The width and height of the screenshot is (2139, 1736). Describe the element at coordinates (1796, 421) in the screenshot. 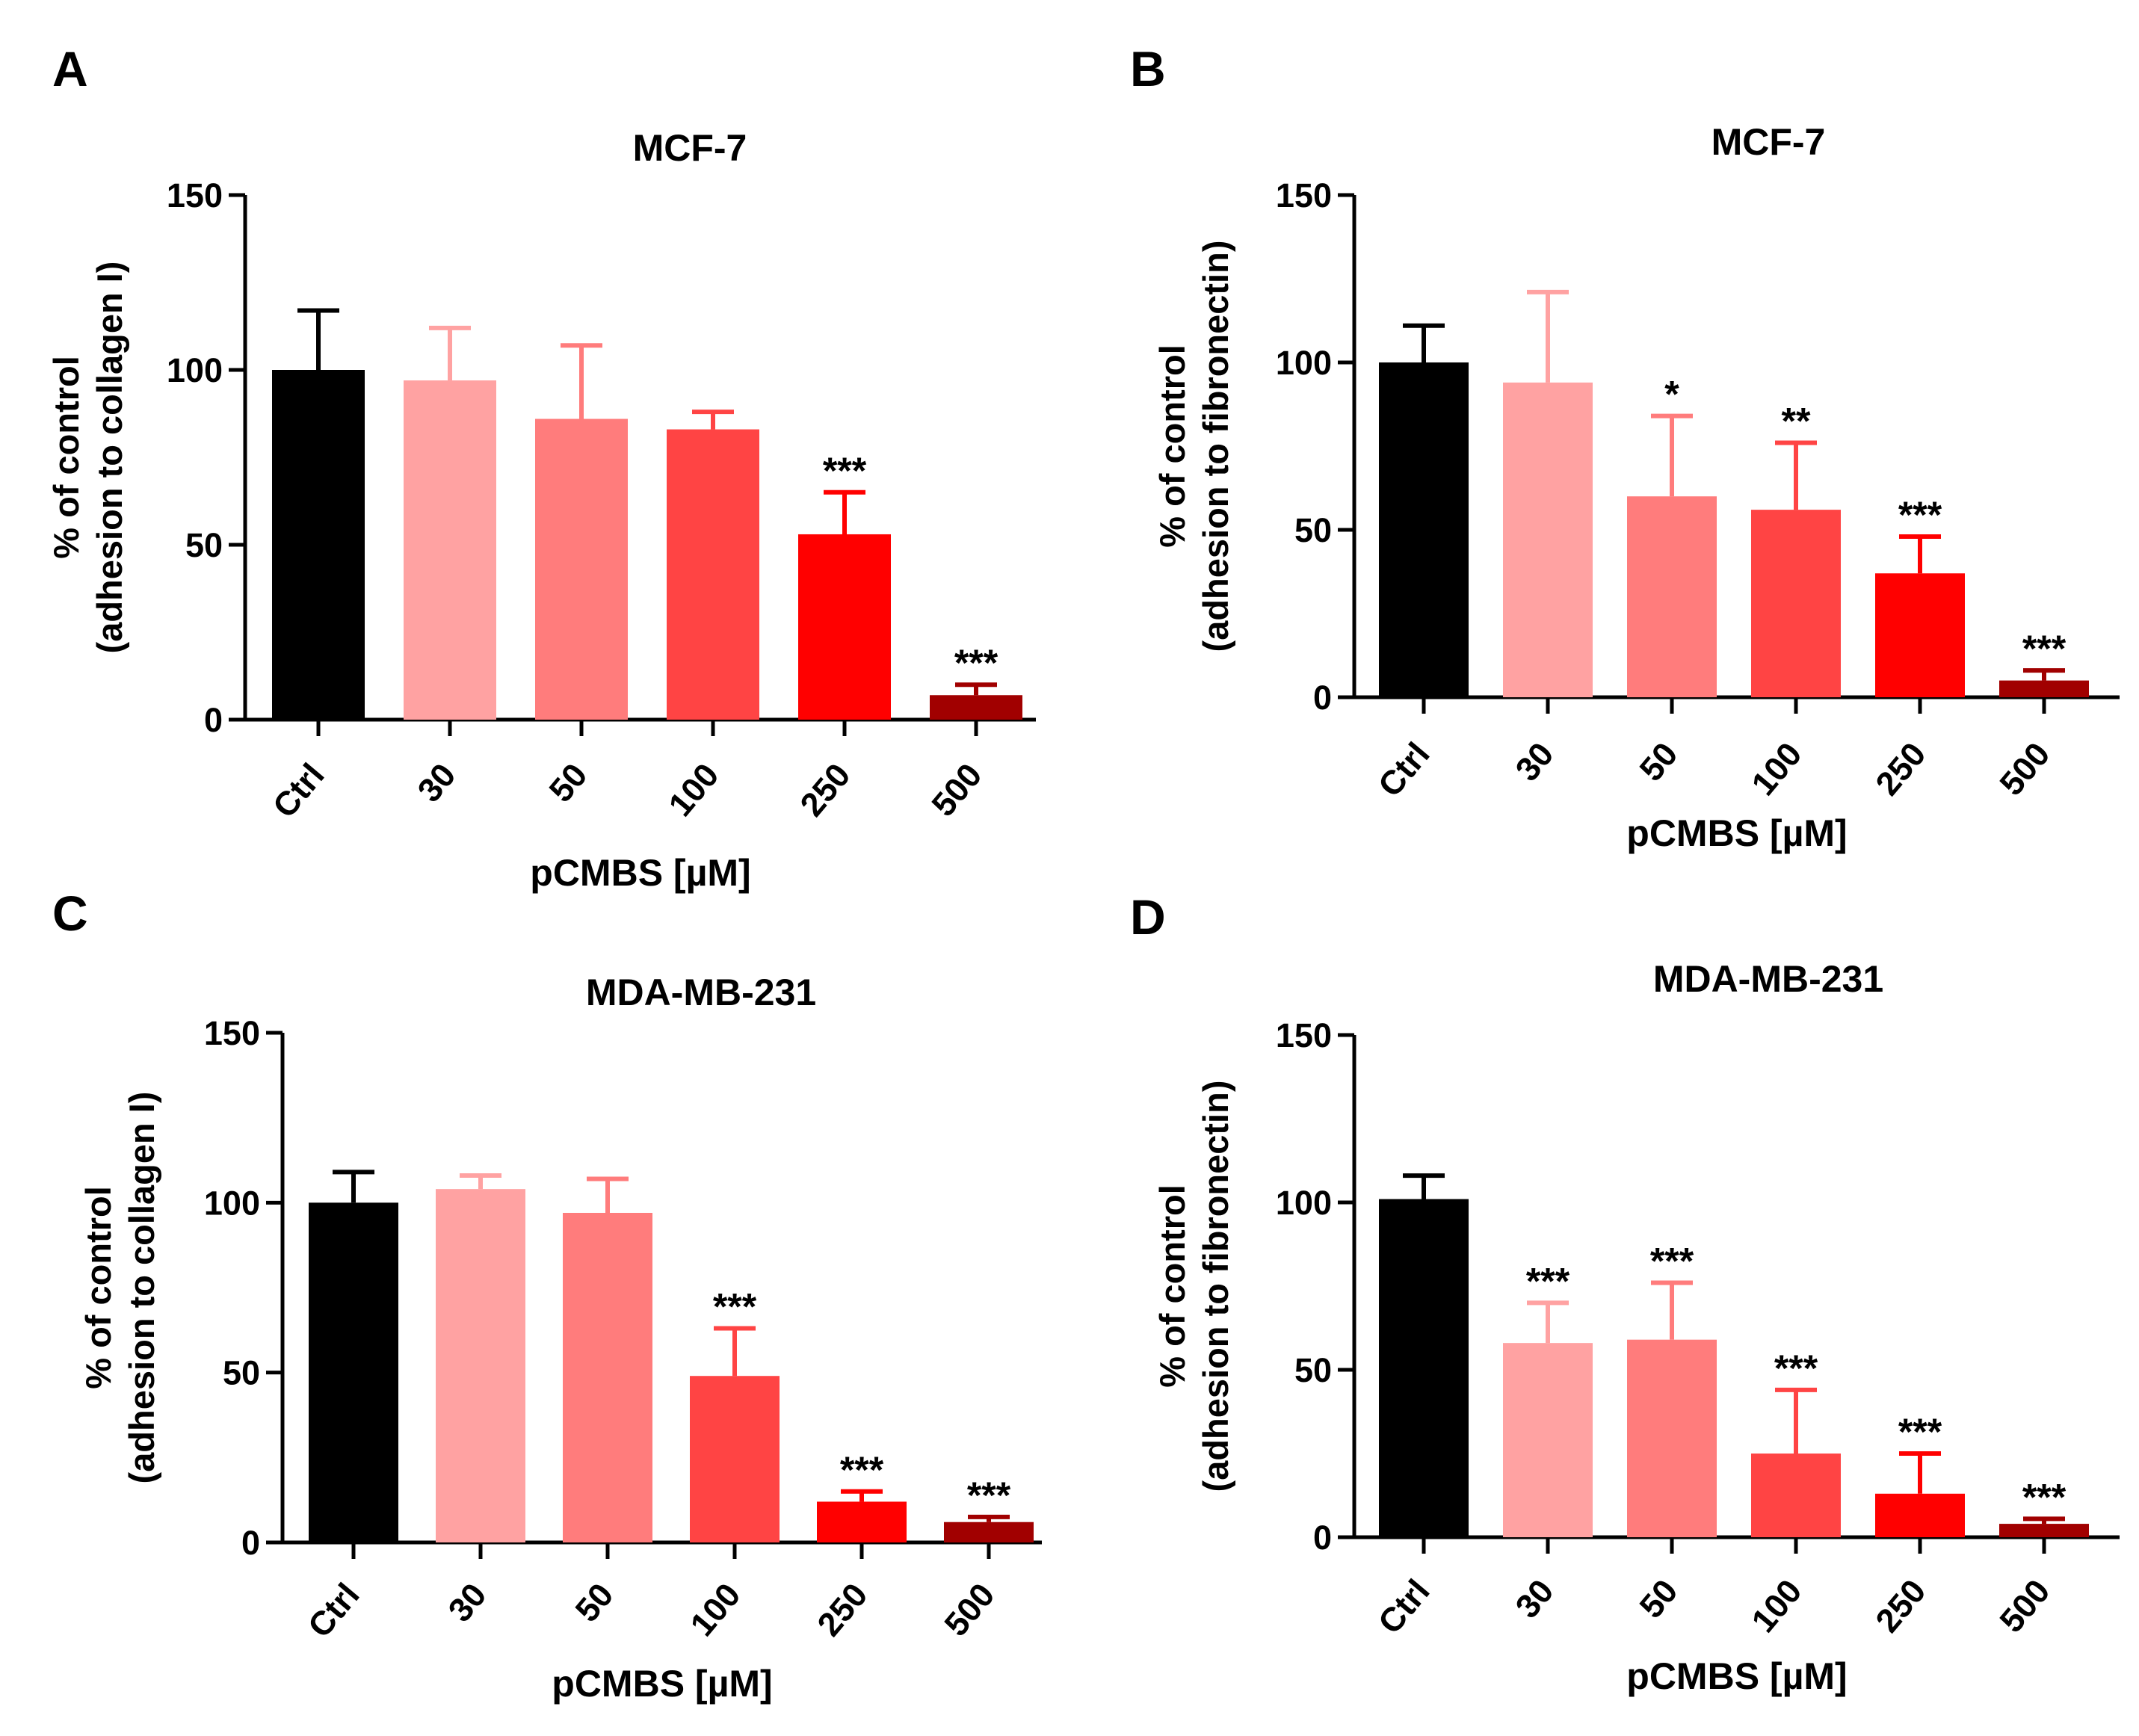

I see `significance-marker: **` at that location.